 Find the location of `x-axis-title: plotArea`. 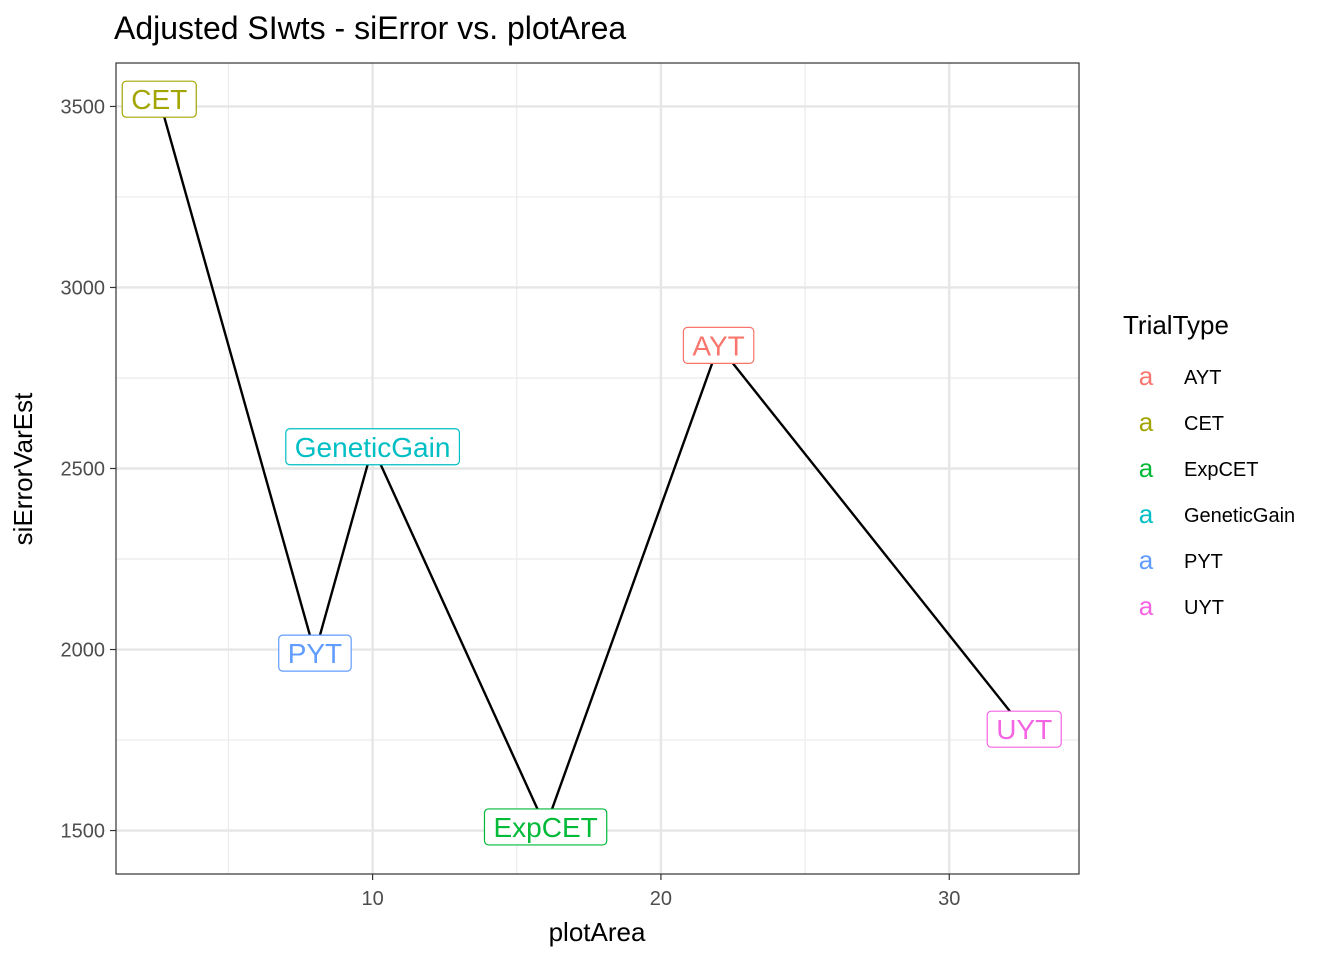

x-axis-title: plotArea is located at coordinates (597, 932).